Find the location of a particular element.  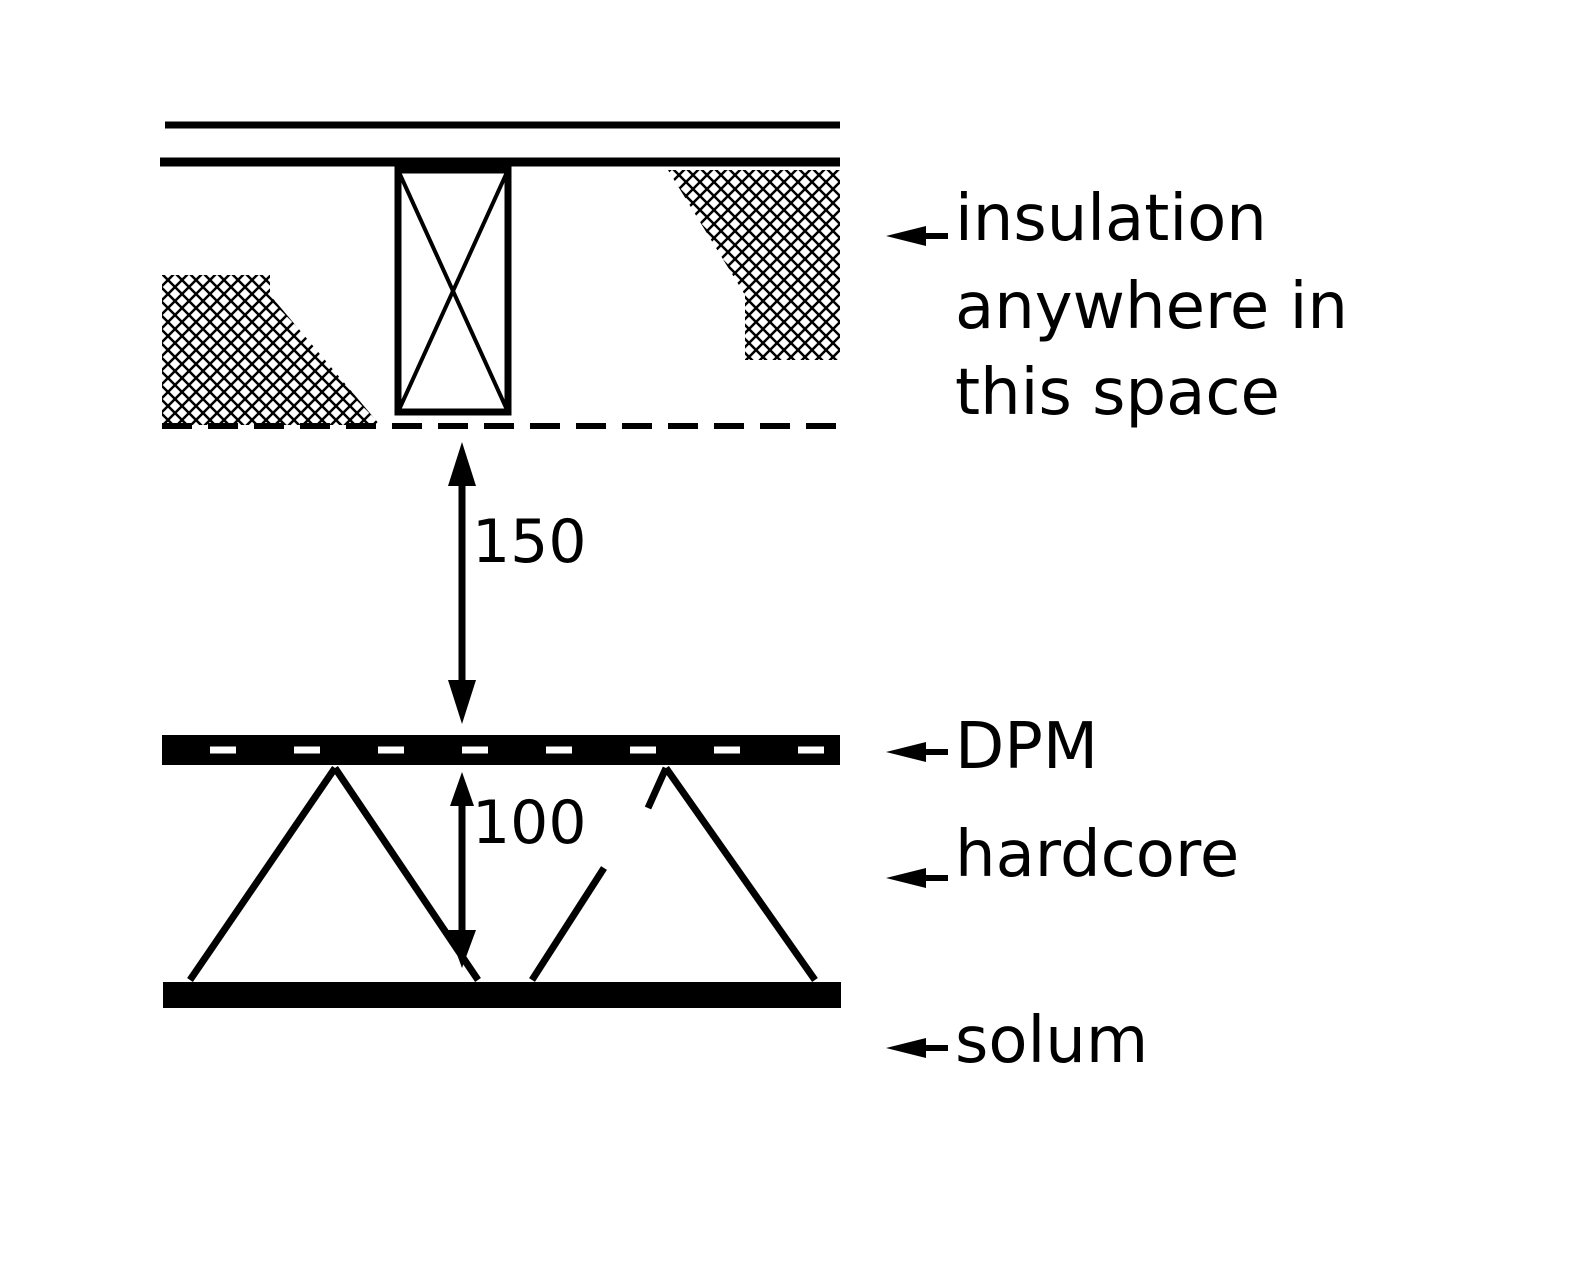

solum-label: solum is located at coordinates (1051, 1041).